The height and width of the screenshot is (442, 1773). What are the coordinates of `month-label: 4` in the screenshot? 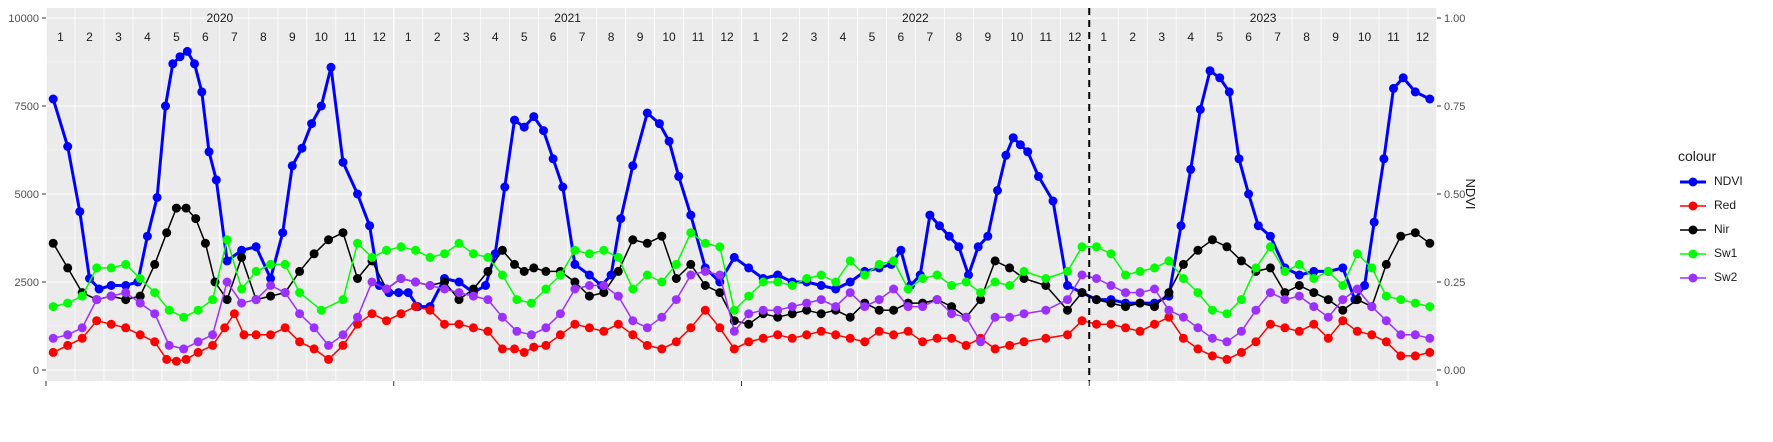 It's located at (1190, 37).